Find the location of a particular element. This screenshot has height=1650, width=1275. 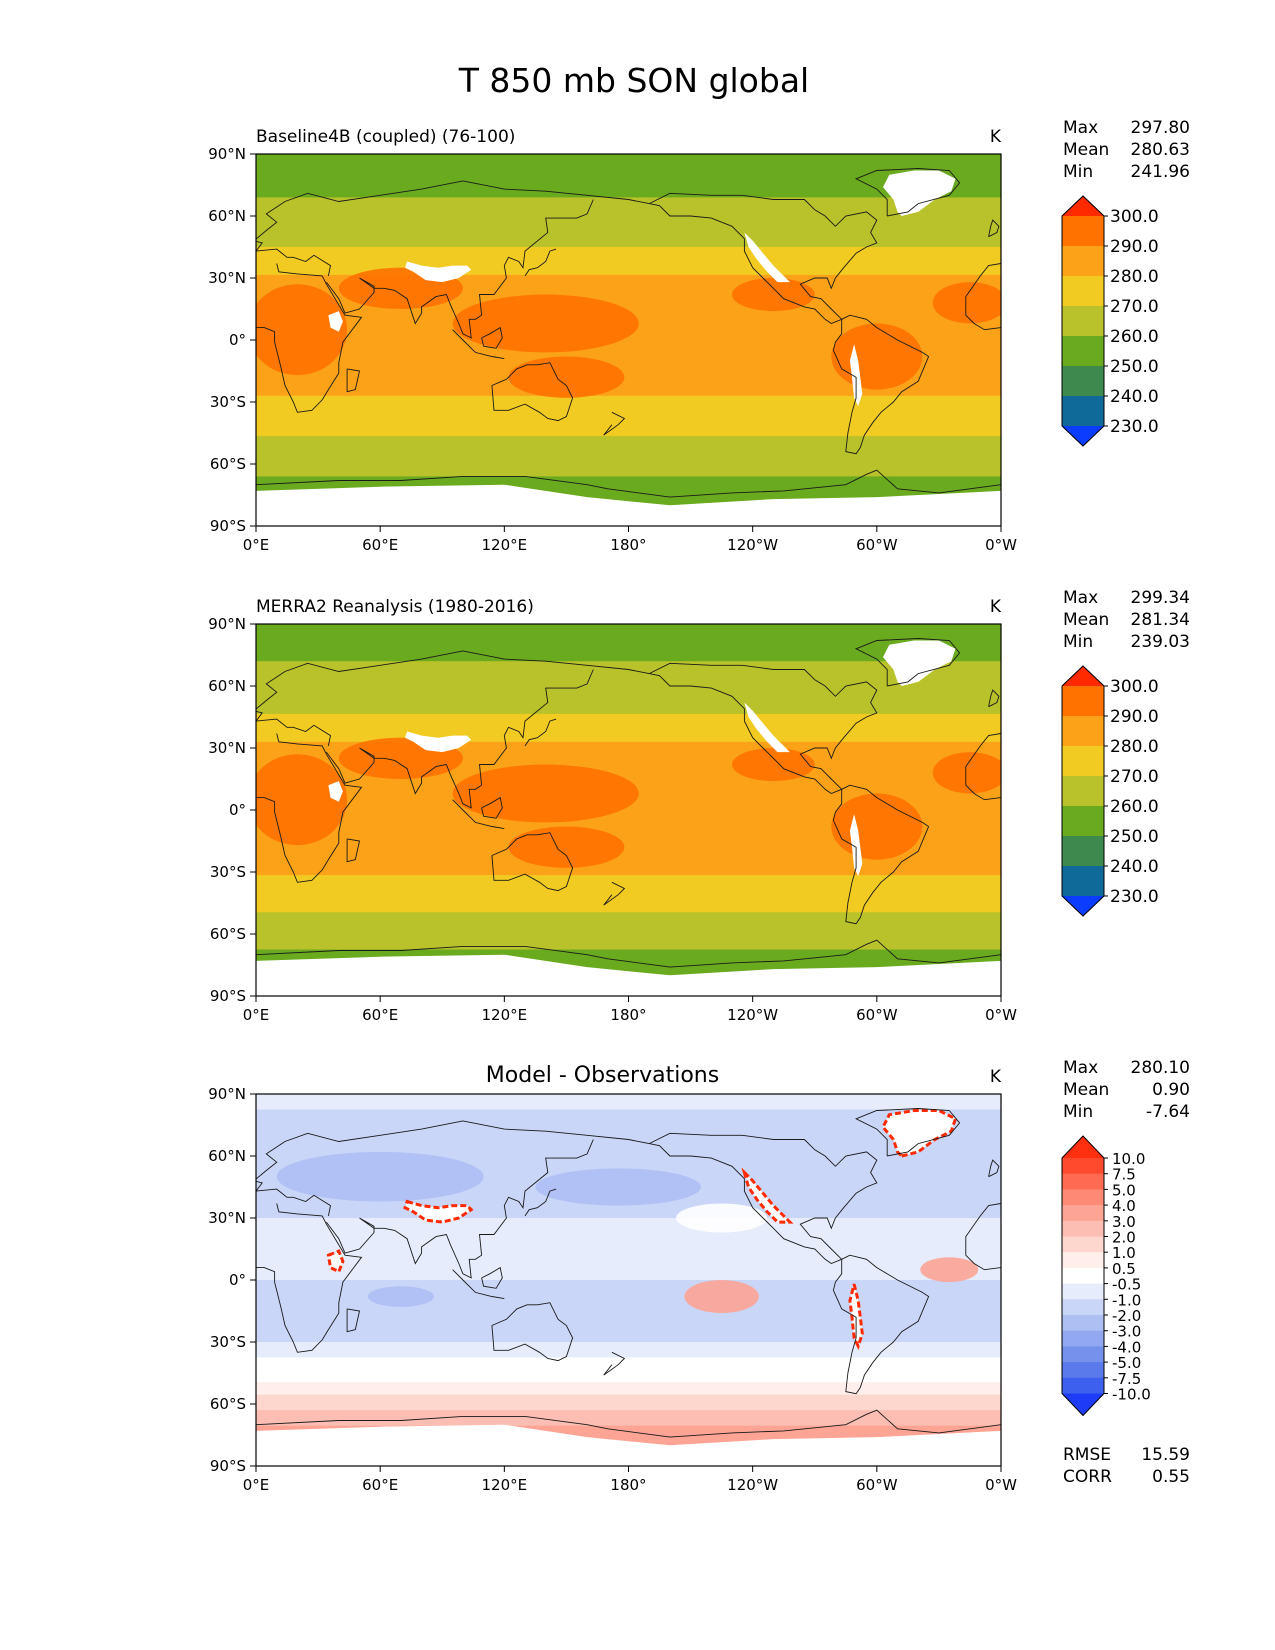

terrain-mask-ethiopia is located at coordinates (335, 321).